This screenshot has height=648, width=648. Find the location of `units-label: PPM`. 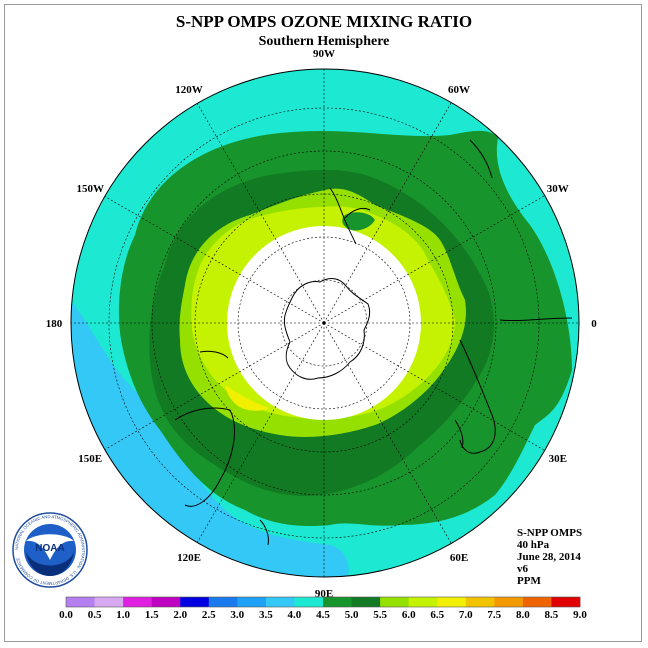

units-label: PPM is located at coordinates (529, 581).